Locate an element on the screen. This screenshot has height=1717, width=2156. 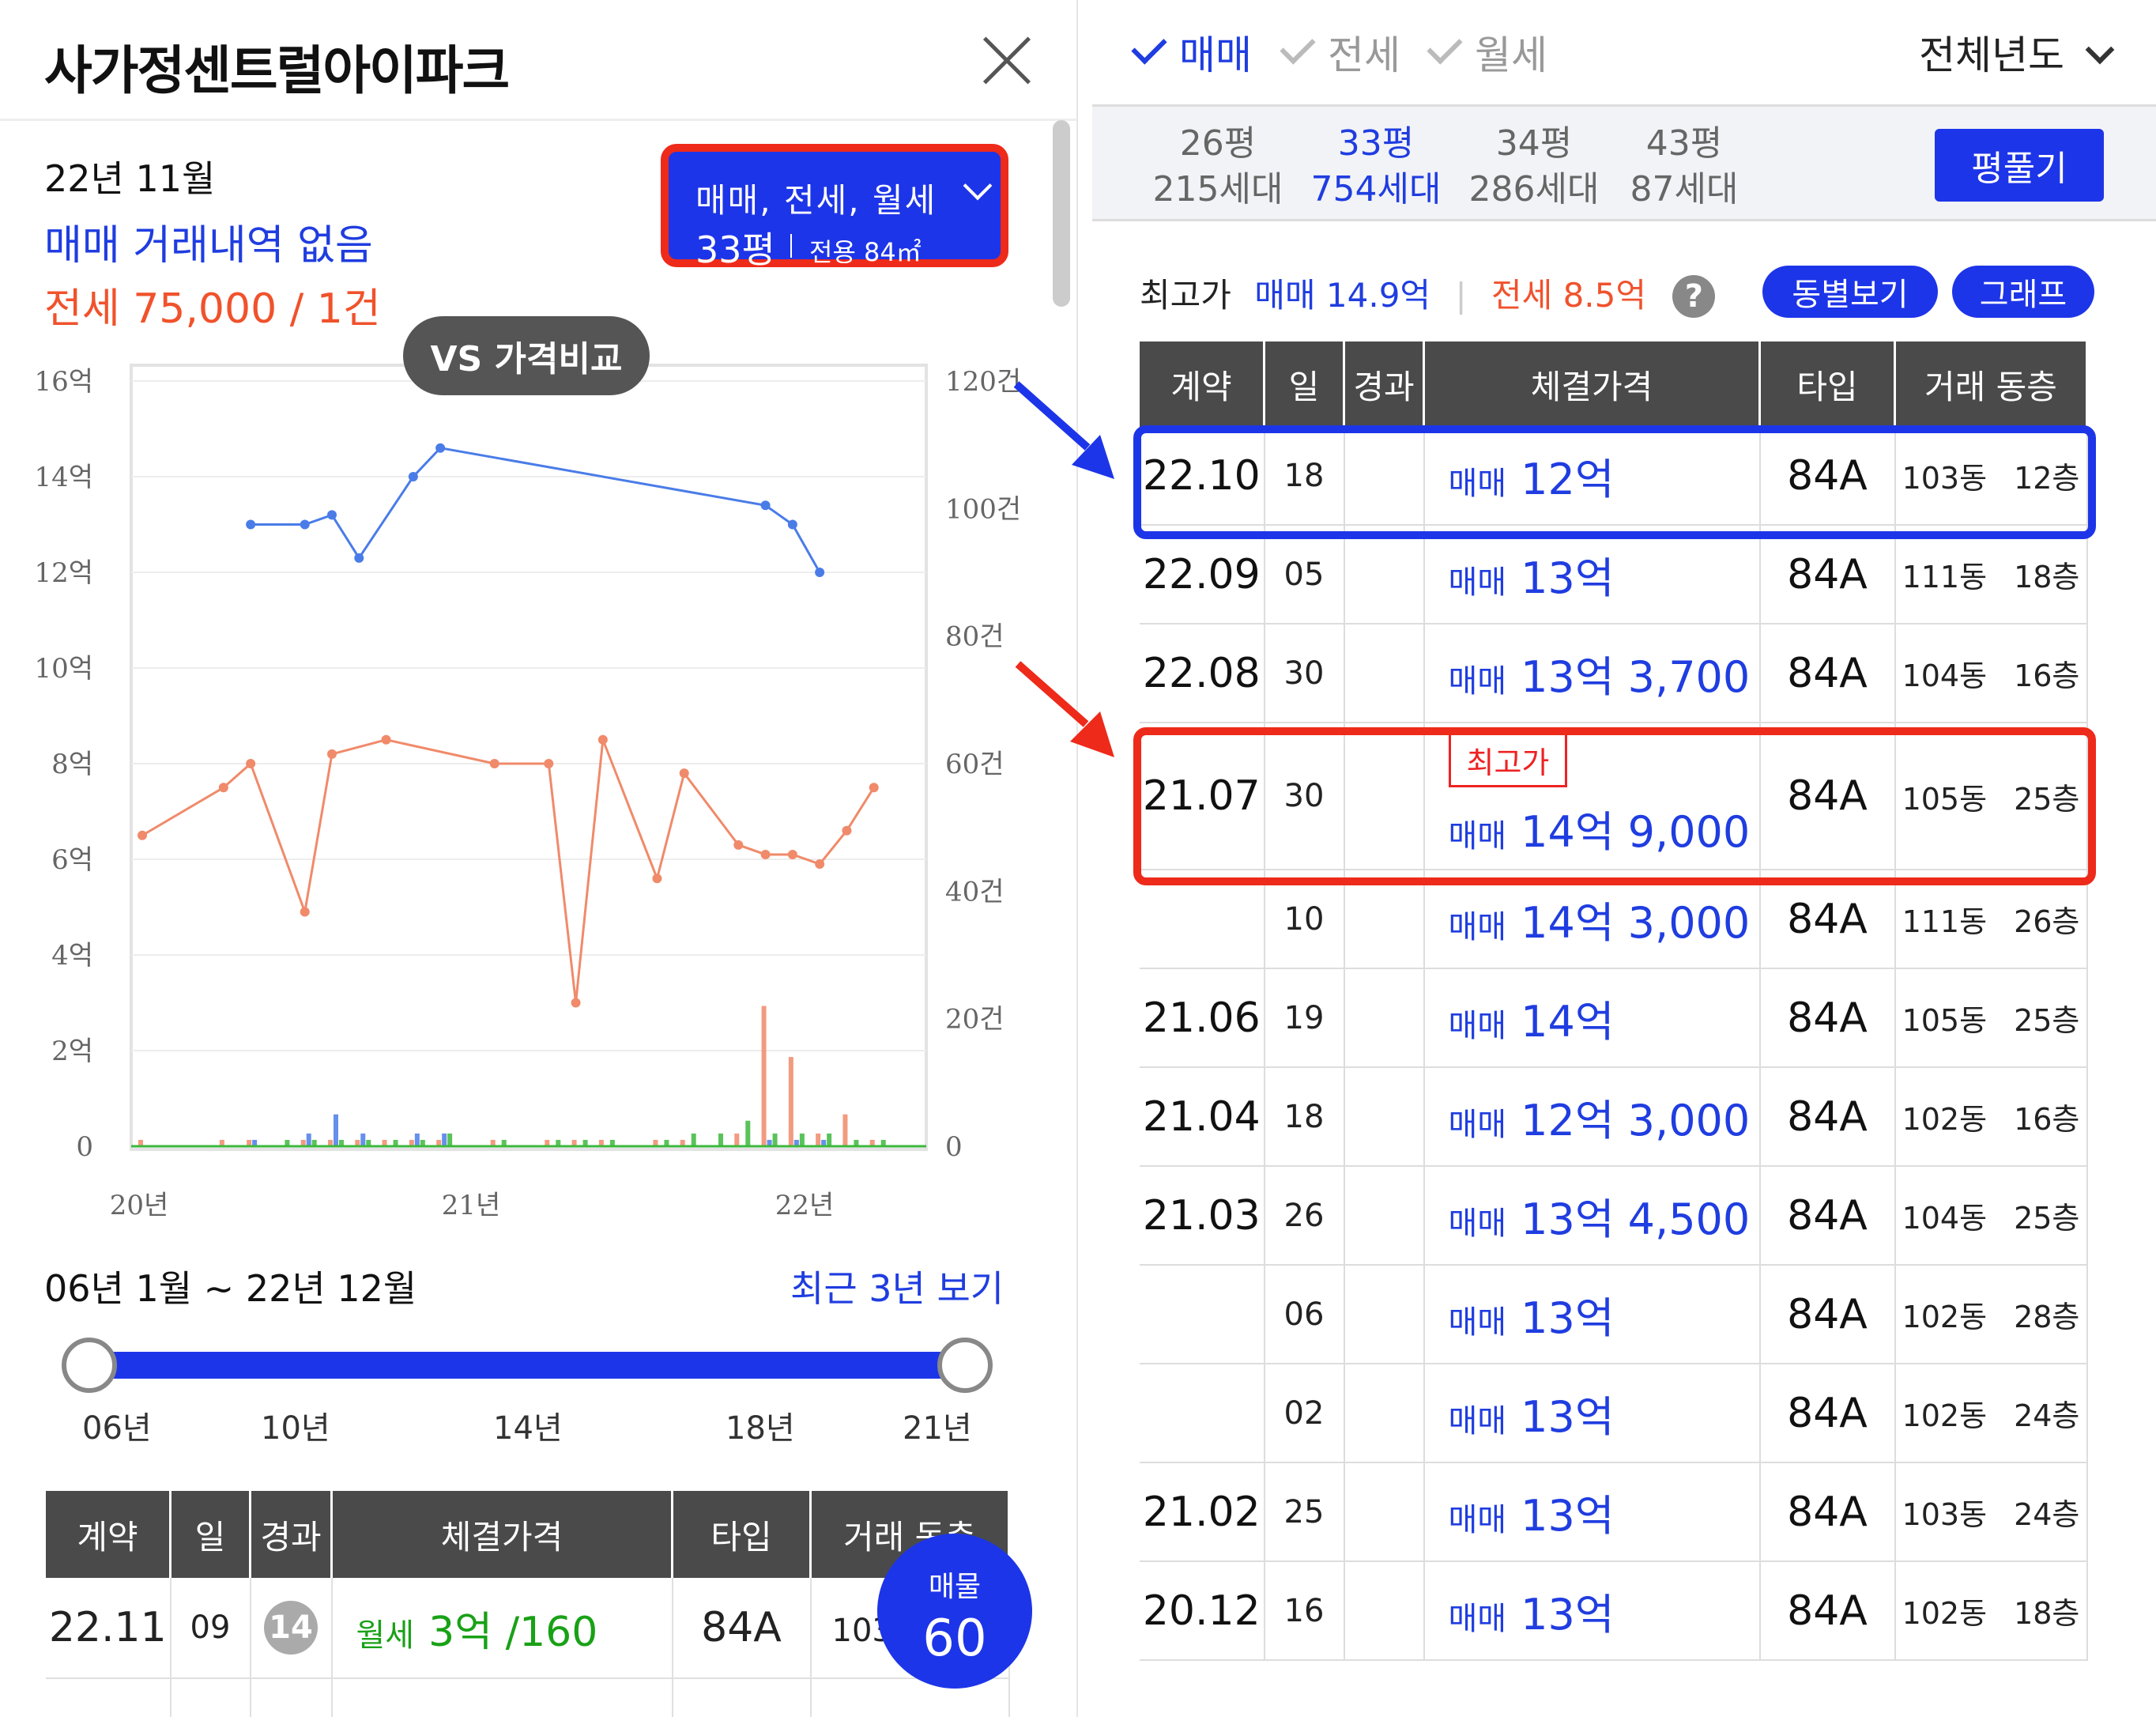
col-elapsed: 경과 is located at coordinates (291, 1534).